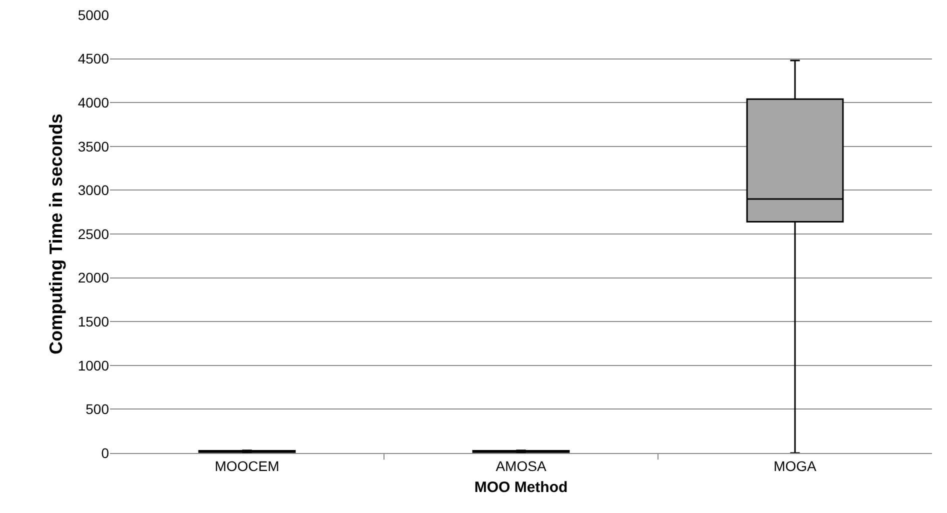  What do you see at coordinates (94, 322) in the screenshot?
I see `y-tick-label: 1500` at bounding box center [94, 322].